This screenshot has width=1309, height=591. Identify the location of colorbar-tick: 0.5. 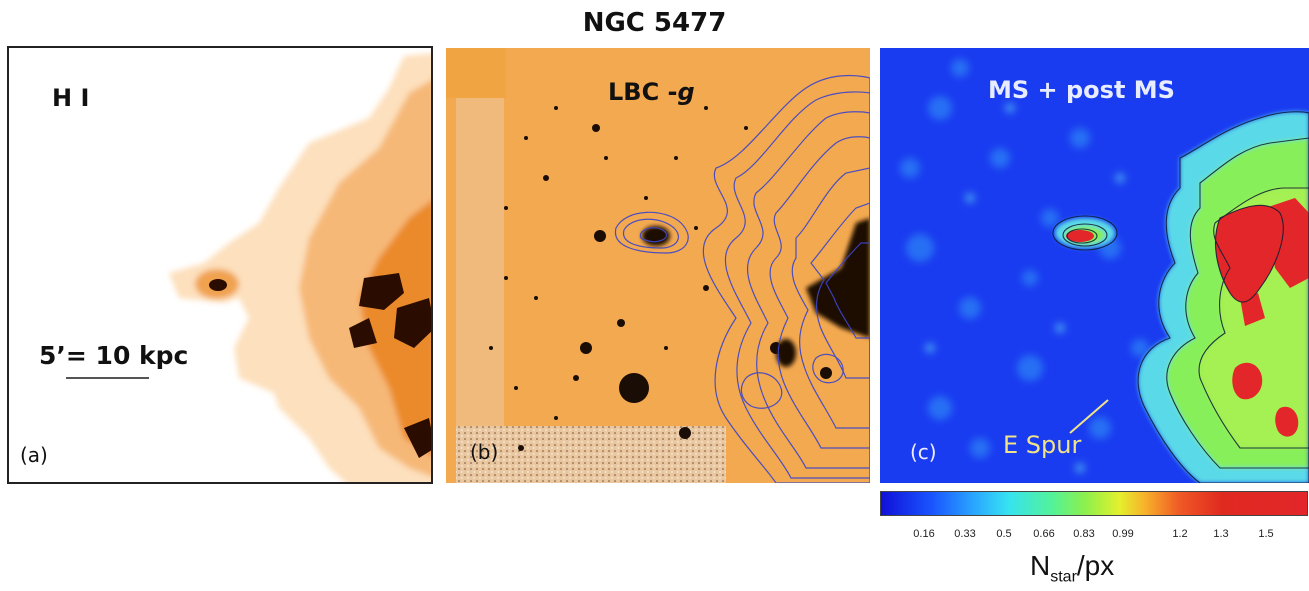
(1004, 534).